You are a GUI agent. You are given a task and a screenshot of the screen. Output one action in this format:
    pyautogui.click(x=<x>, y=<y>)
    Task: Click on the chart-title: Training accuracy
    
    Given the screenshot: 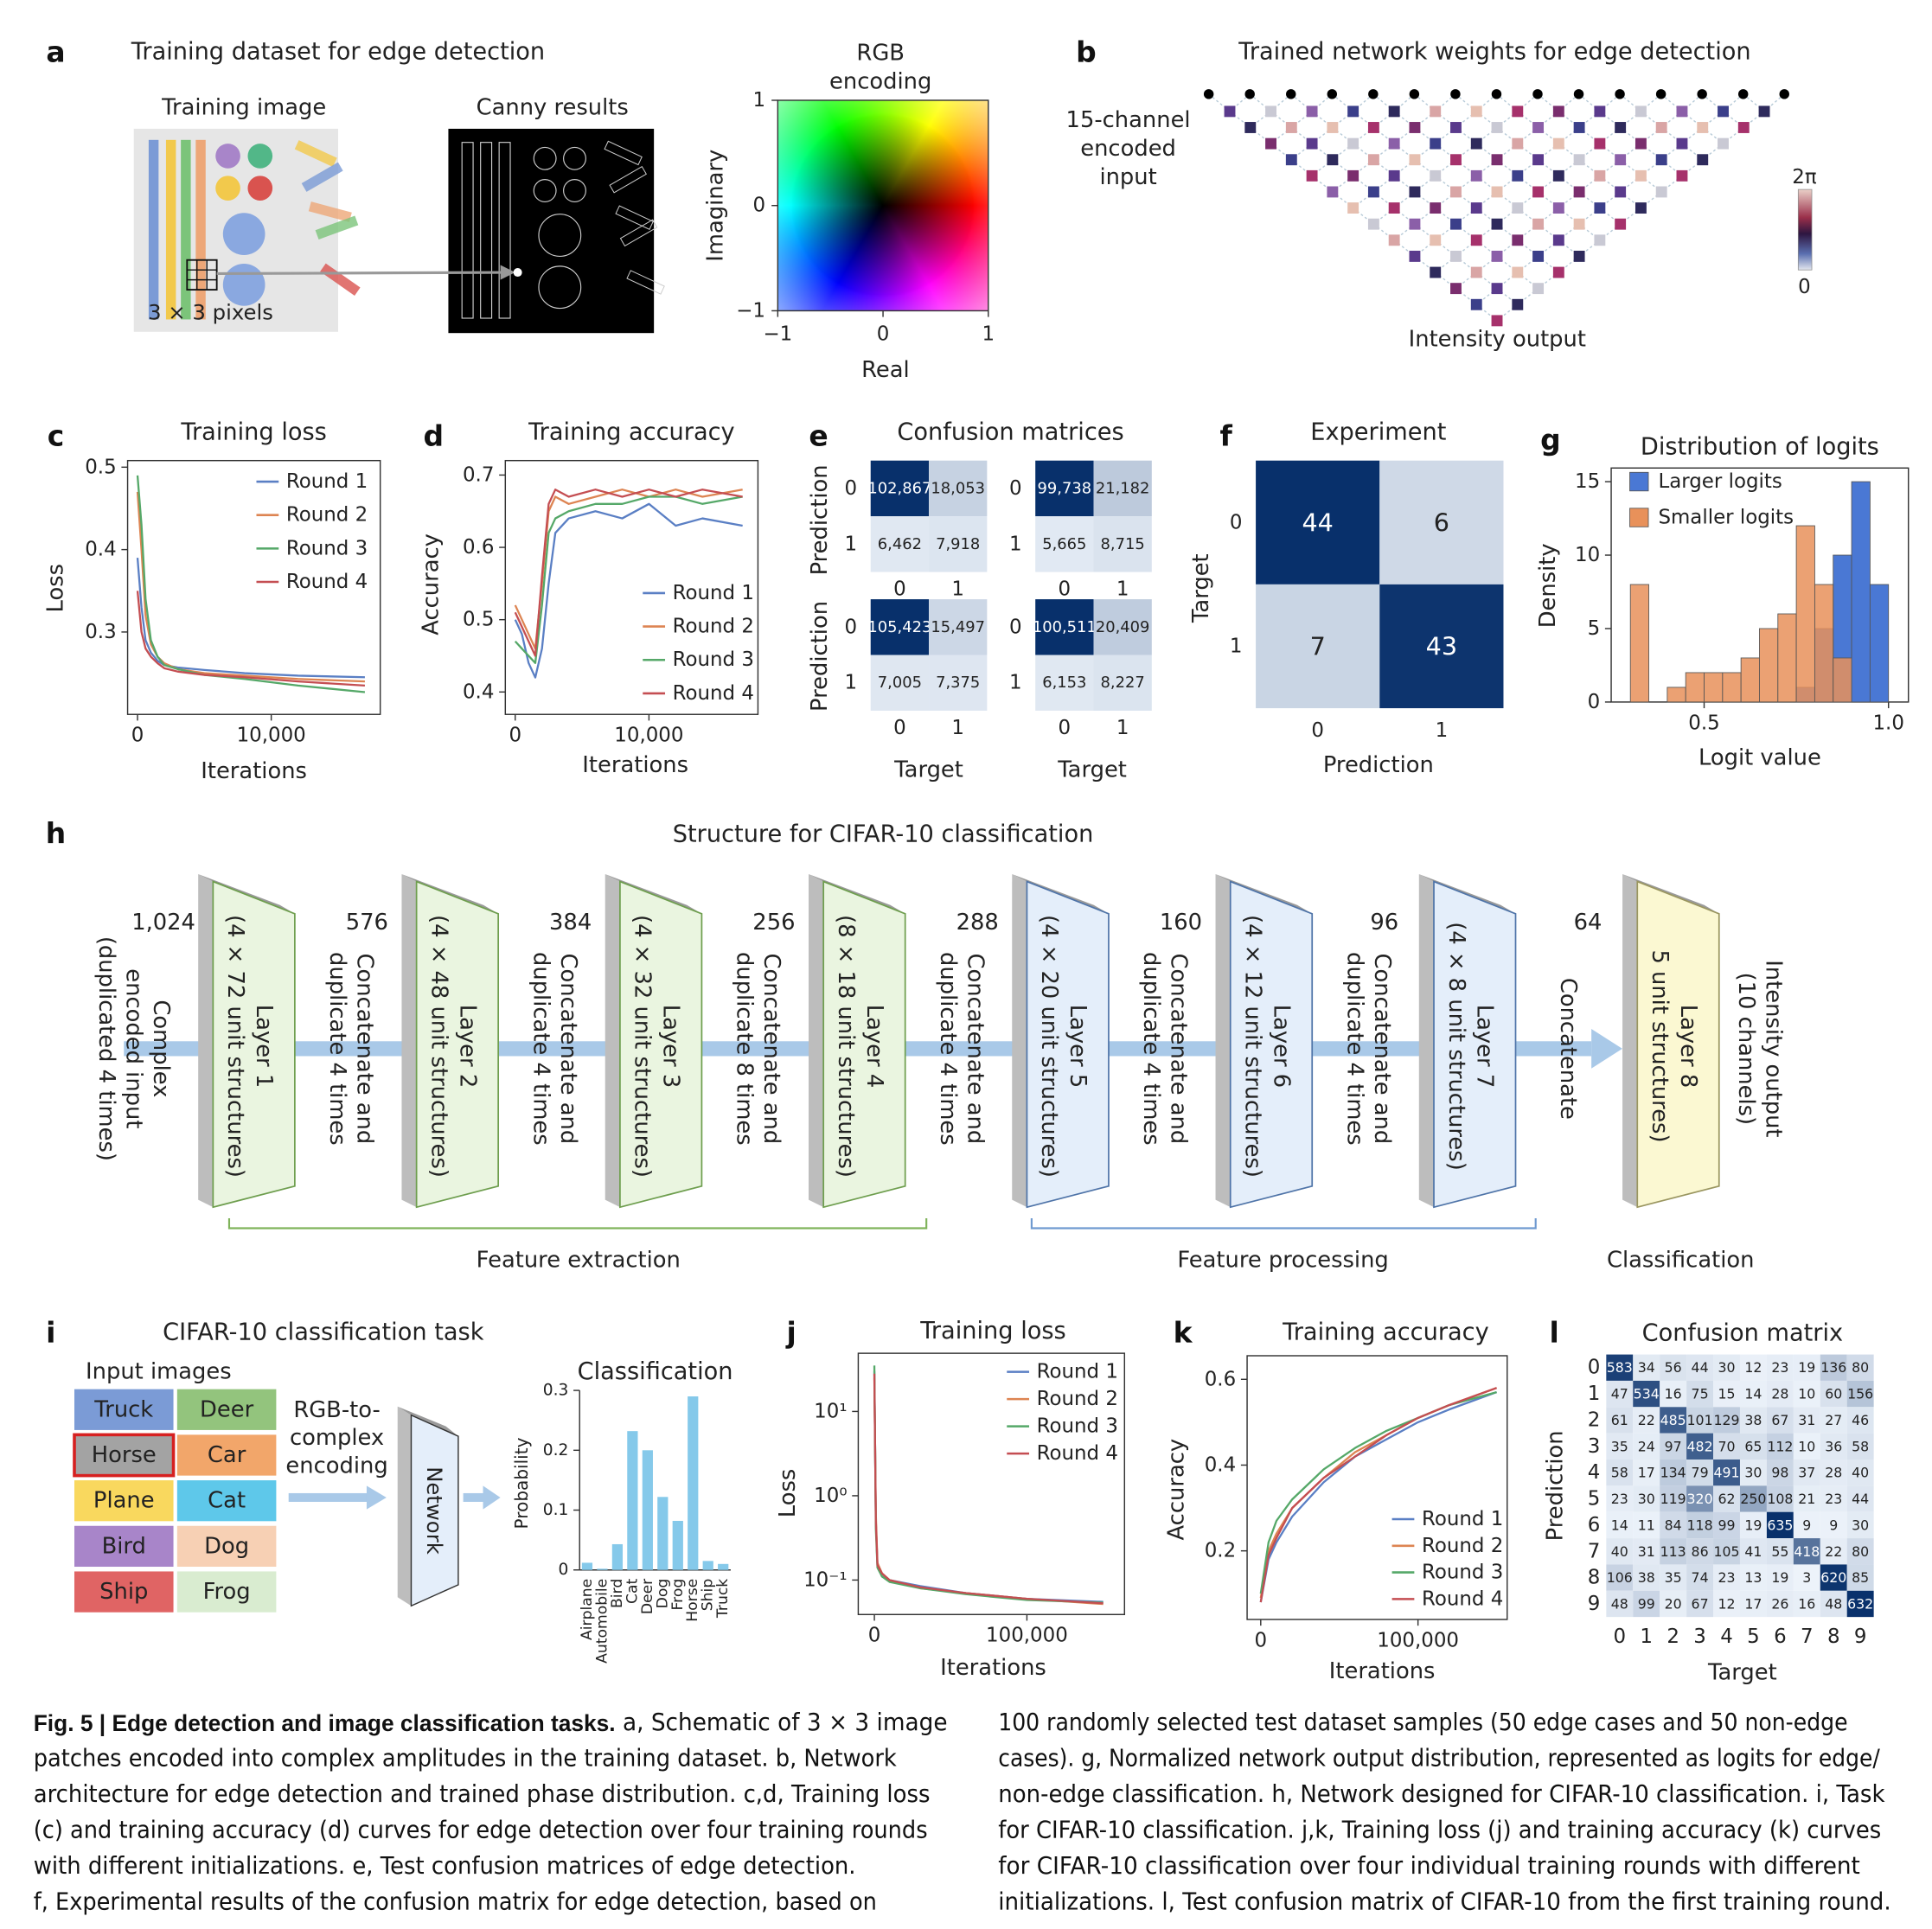 What is the action you would take?
    pyautogui.click(x=1385, y=1332)
    